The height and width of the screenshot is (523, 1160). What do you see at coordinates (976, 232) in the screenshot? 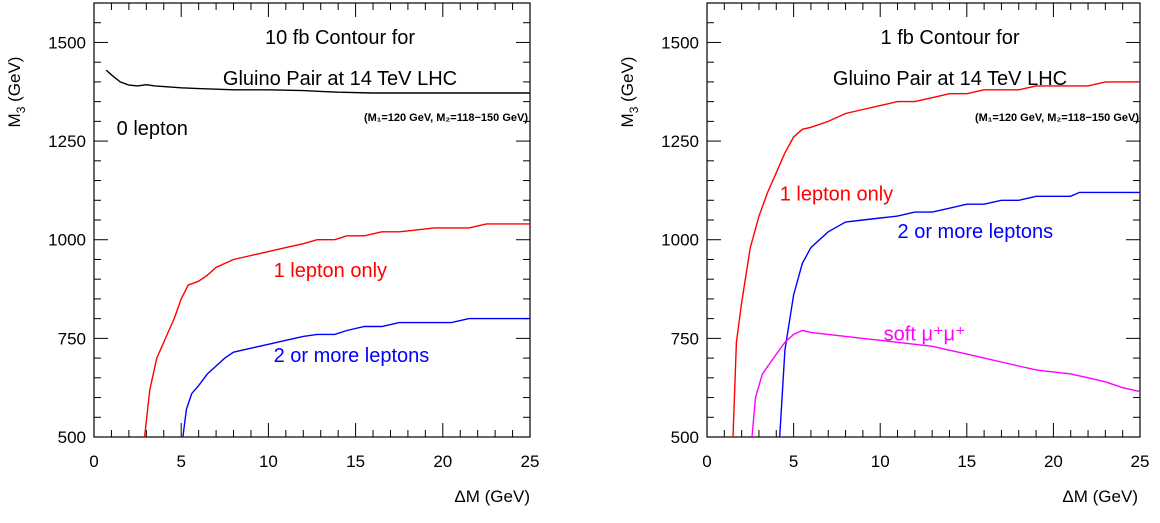
I see `right-panel-2-or-more-leptons-label: 2 or more leptons` at bounding box center [976, 232].